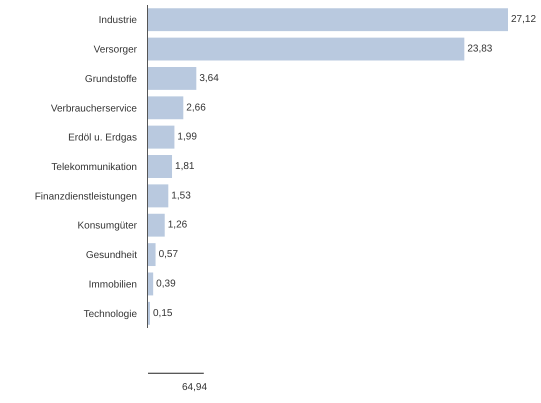 The width and height of the screenshot is (541, 403). What do you see at coordinates (112, 284) in the screenshot?
I see `y-tick-label: Immobilien` at bounding box center [112, 284].